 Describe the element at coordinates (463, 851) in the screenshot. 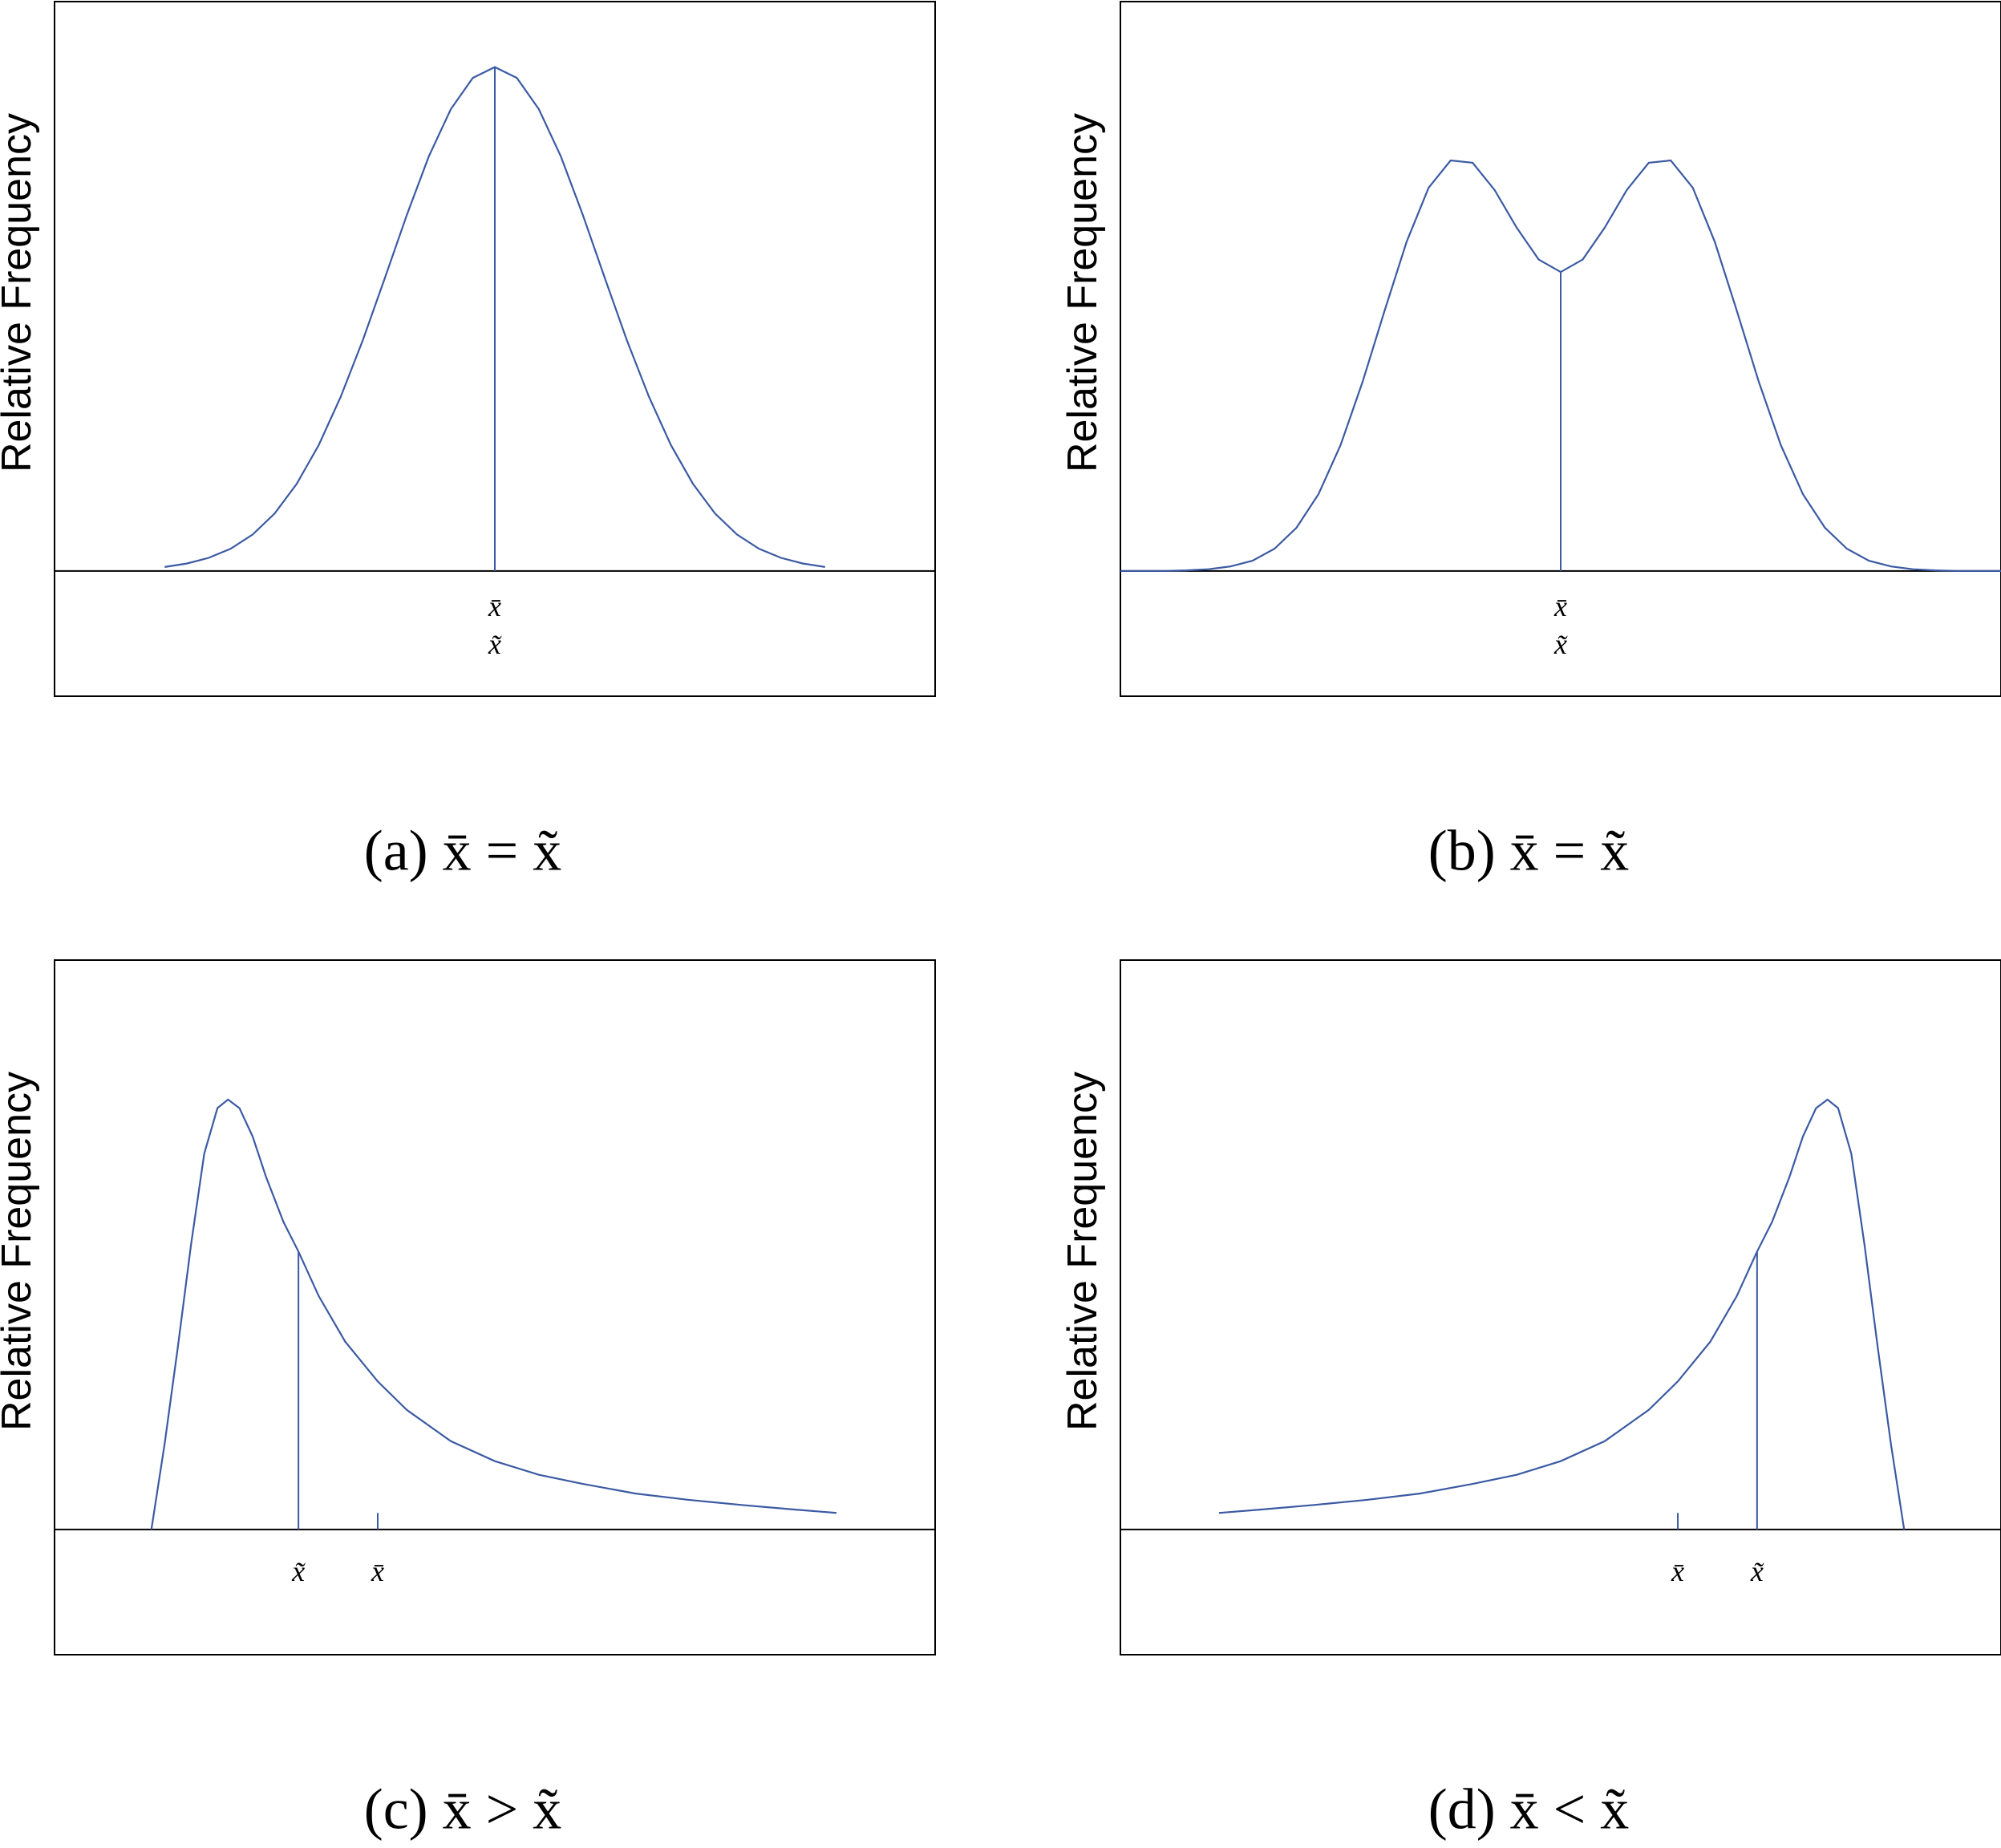

I see `caption: (a) x̄ = x̃` at that location.